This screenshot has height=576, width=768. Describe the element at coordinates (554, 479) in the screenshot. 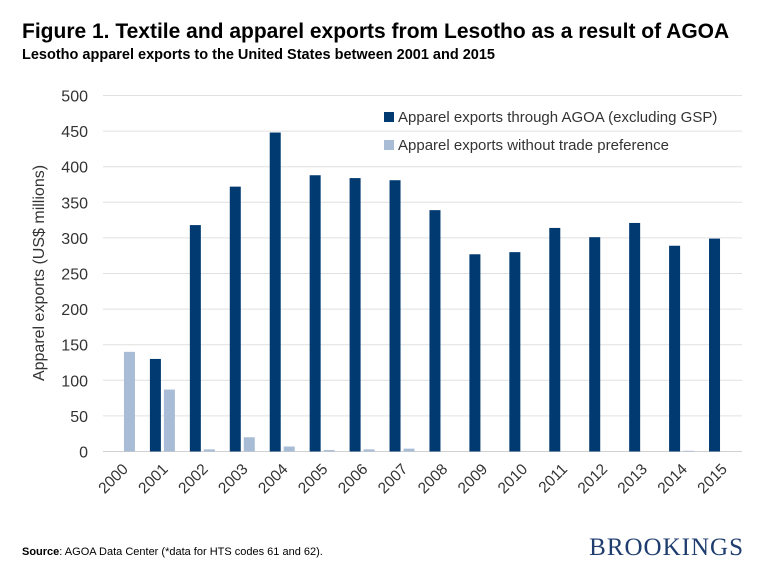

I see `x-tick-label: 2011` at that location.